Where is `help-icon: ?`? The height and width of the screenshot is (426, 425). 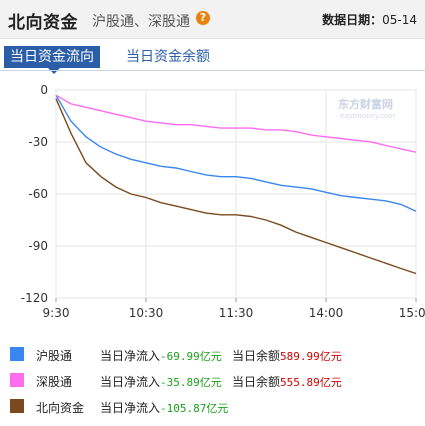 help-icon: ? is located at coordinates (203, 18).